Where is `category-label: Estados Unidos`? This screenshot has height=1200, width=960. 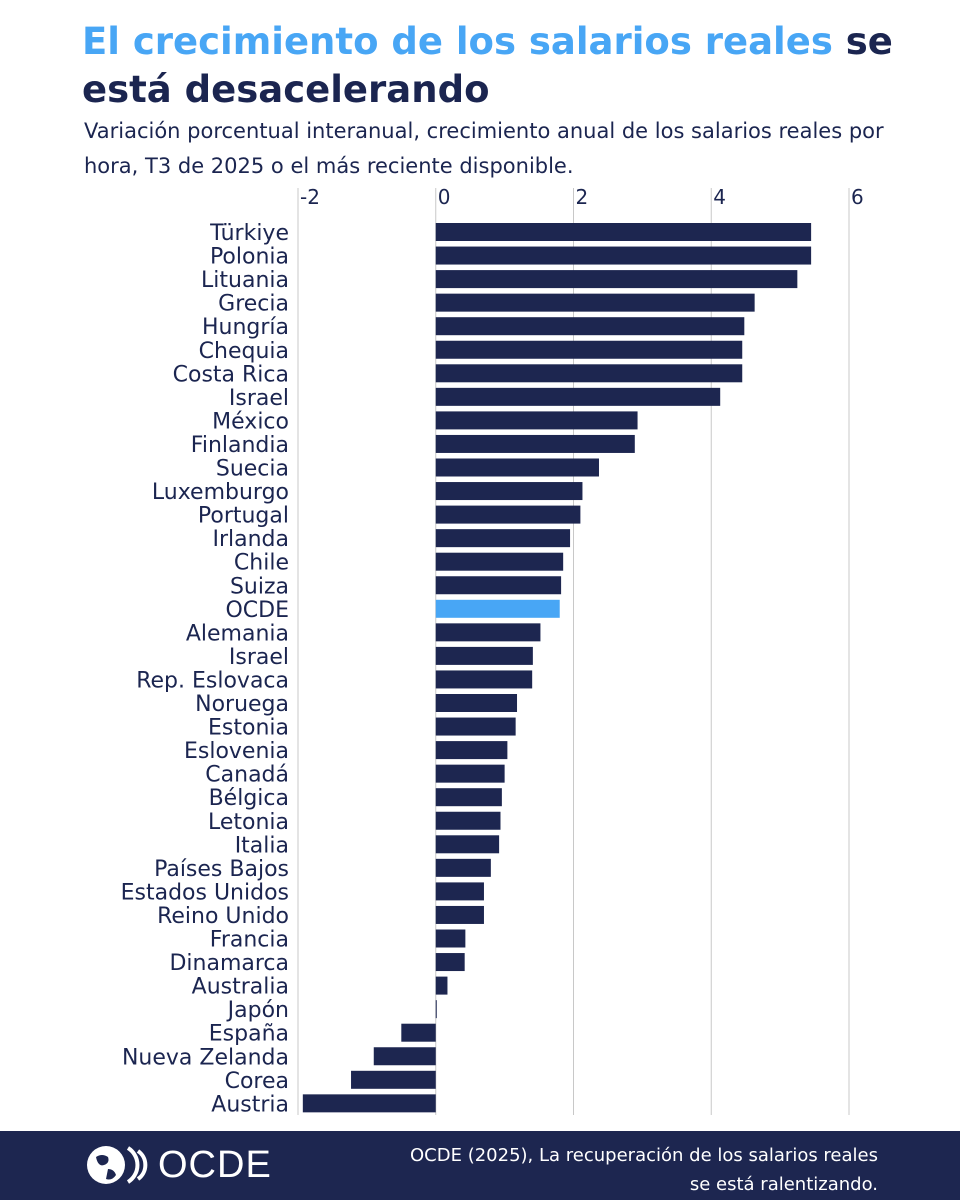 category-label: Estados Unidos is located at coordinates (205, 892).